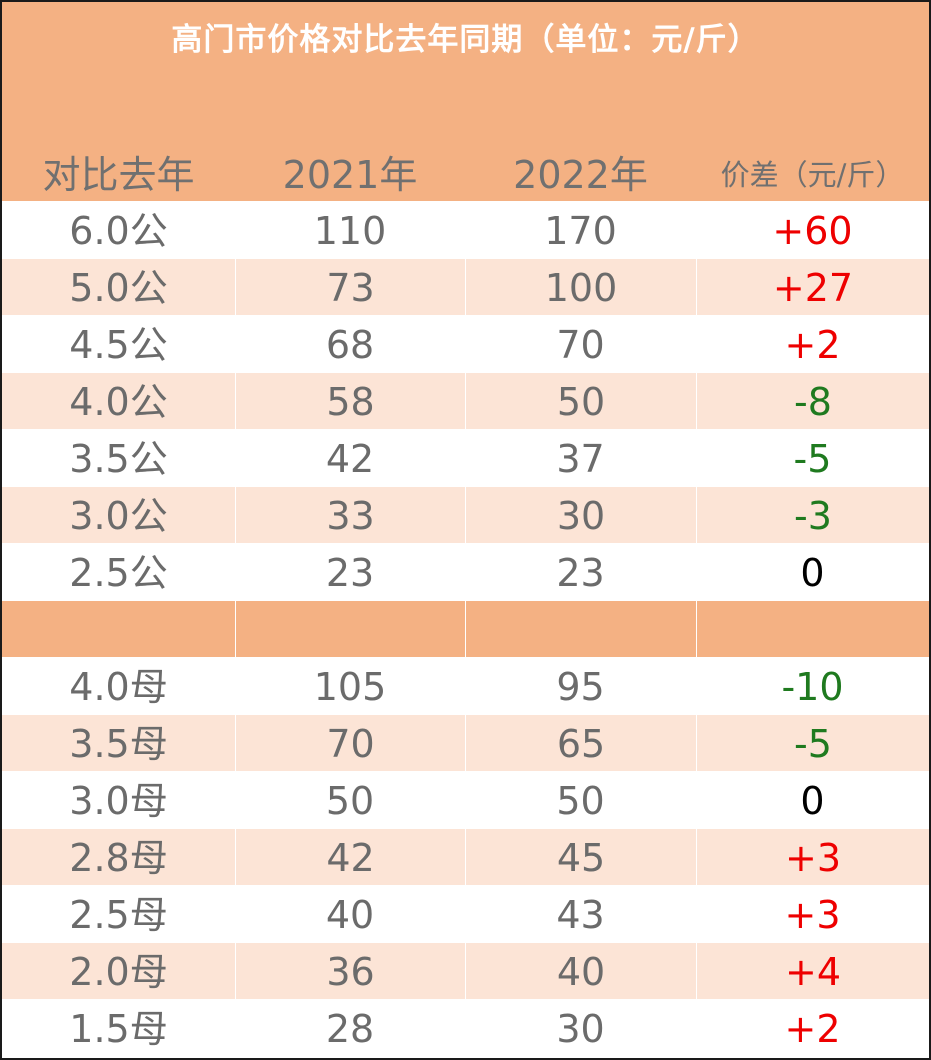  What do you see at coordinates (350, 573) in the screenshot?
I see `price-2021-cell: 23` at bounding box center [350, 573].